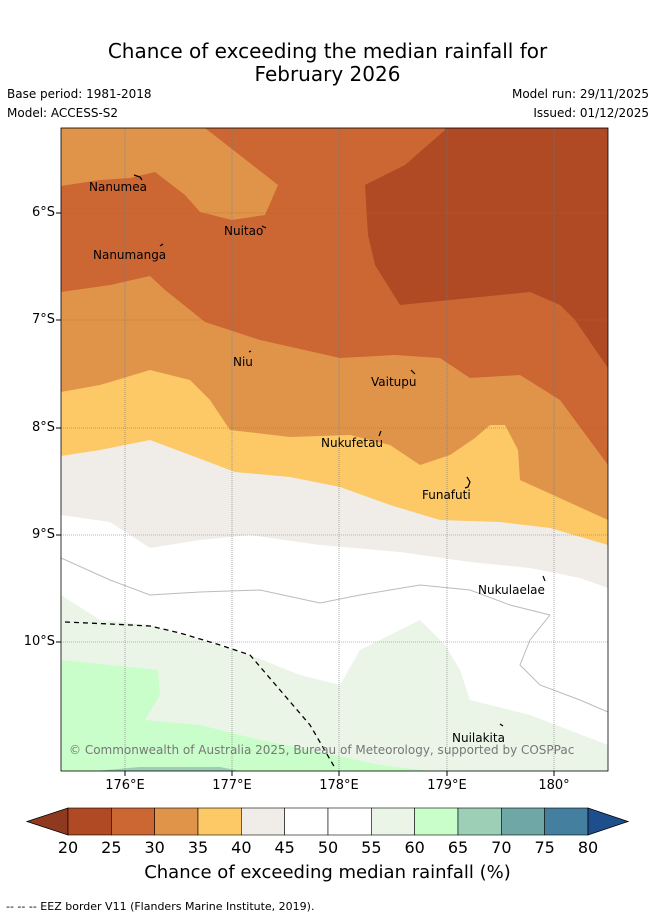  What do you see at coordinates (198, 847) in the screenshot?
I see `colorbar-tick-label: 35` at bounding box center [198, 847].